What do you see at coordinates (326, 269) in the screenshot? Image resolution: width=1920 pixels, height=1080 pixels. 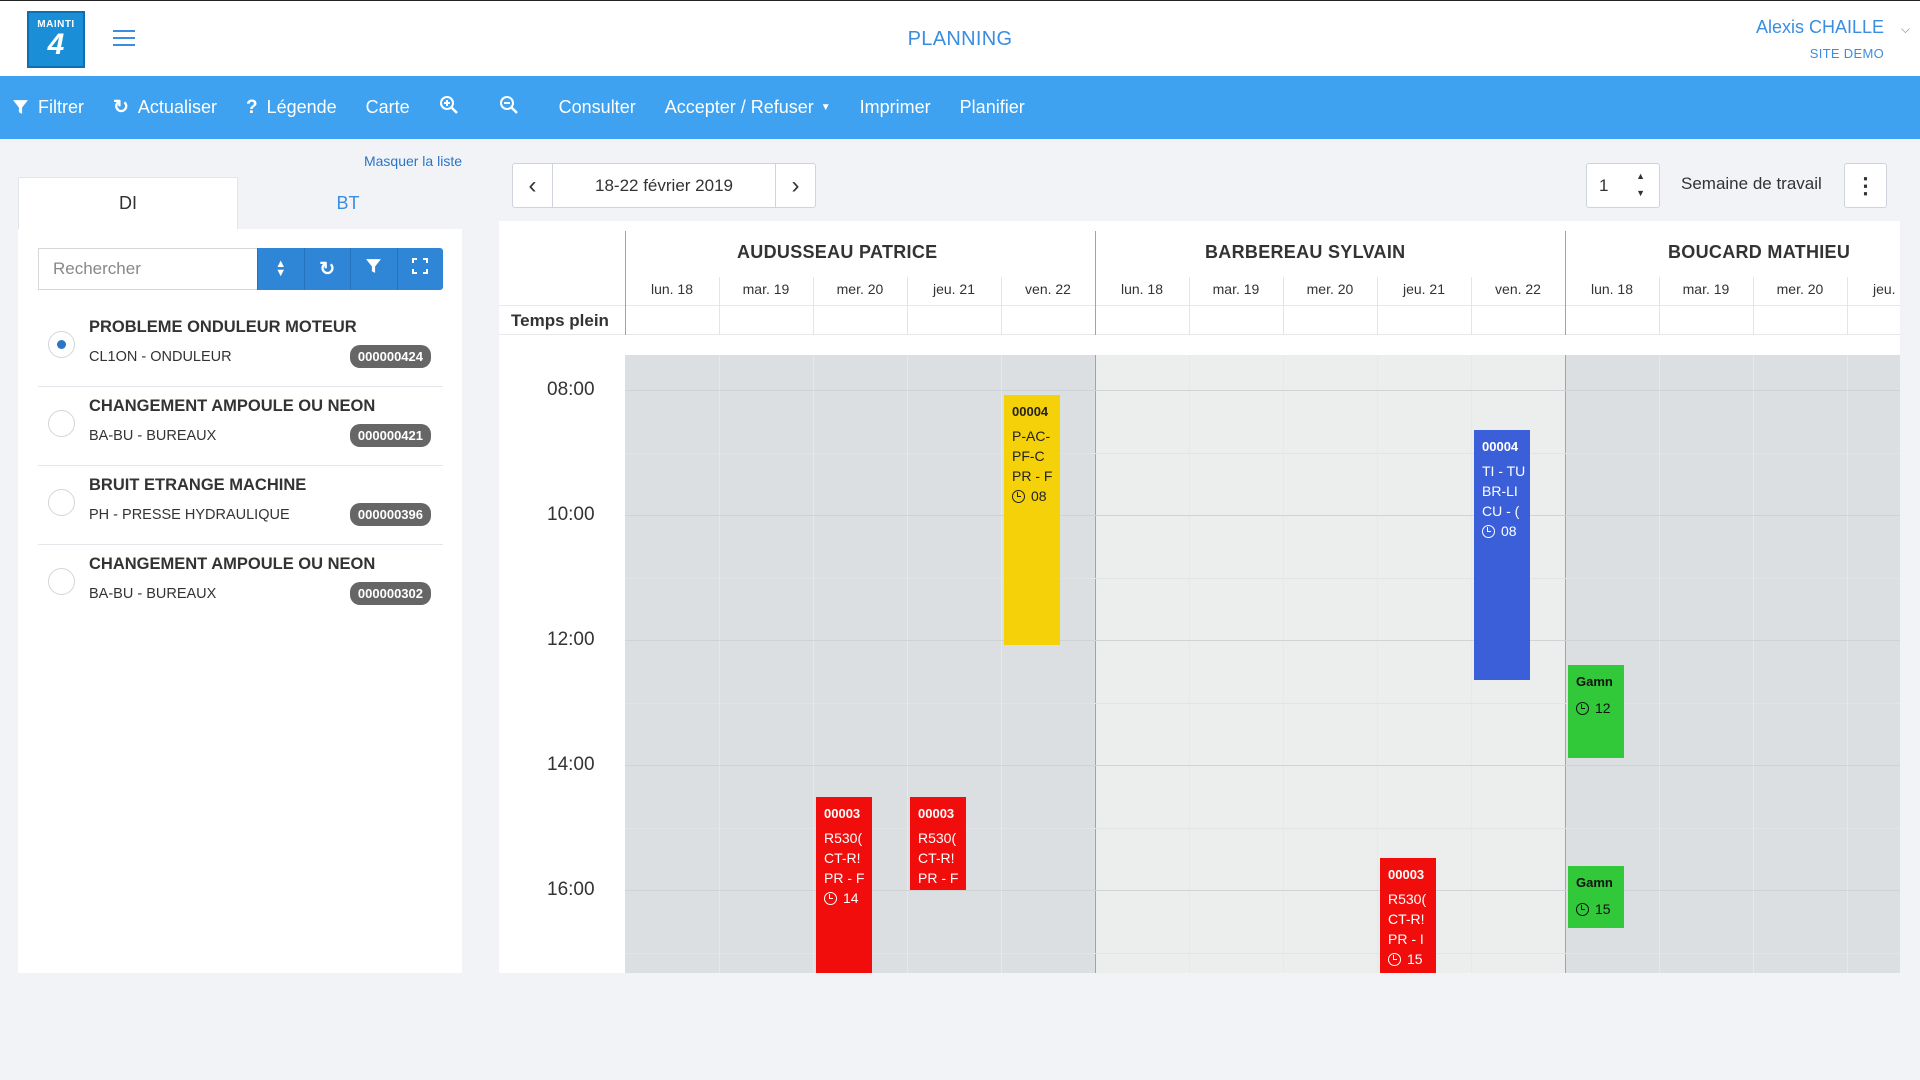 I see `refresh-list-button: ↻` at bounding box center [326, 269].